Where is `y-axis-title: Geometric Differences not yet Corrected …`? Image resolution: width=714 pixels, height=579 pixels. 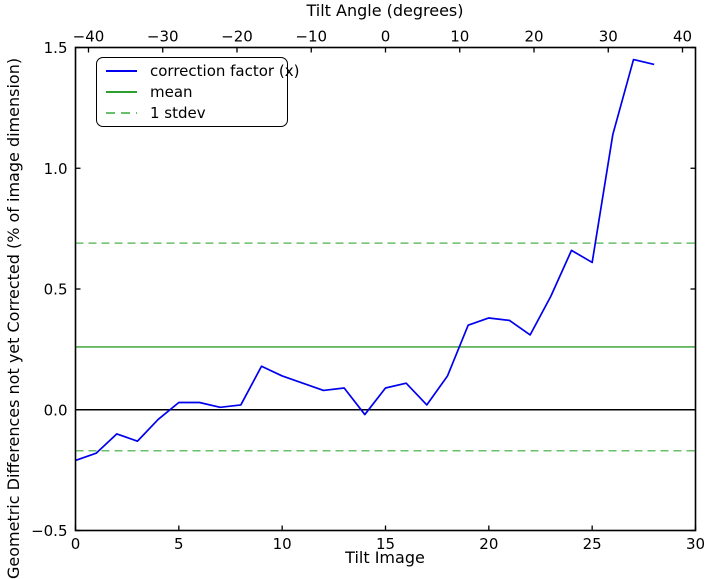
y-axis-title: Geometric Differences not yet Corrected … is located at coordinates (13, 318).